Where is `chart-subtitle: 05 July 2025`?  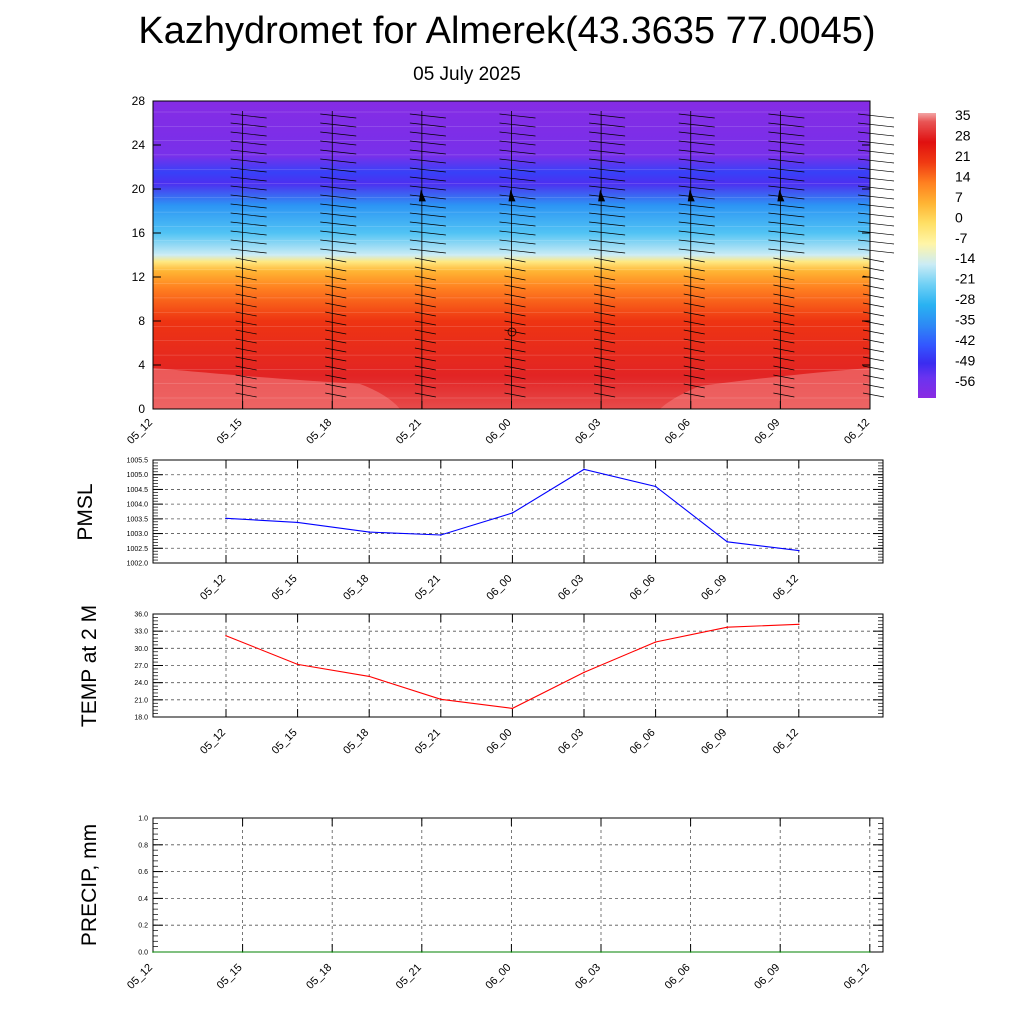
chart-subtitle: 05 July 2025 is located at coordinates (467, 74).